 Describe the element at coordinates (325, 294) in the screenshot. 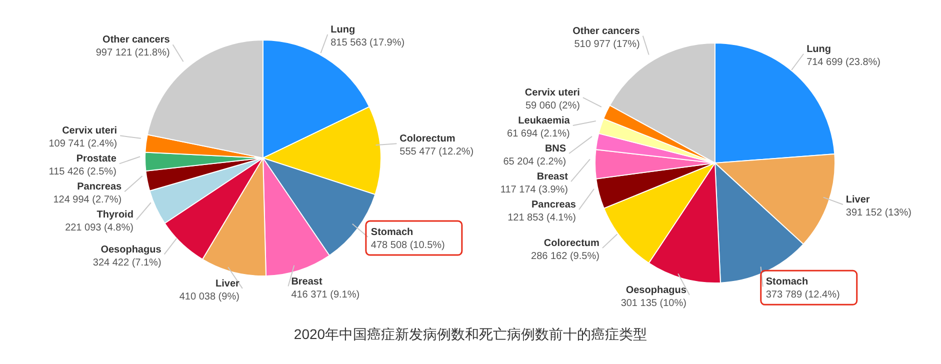

I see `data-label: 416 371 (9.1%)` at that location.